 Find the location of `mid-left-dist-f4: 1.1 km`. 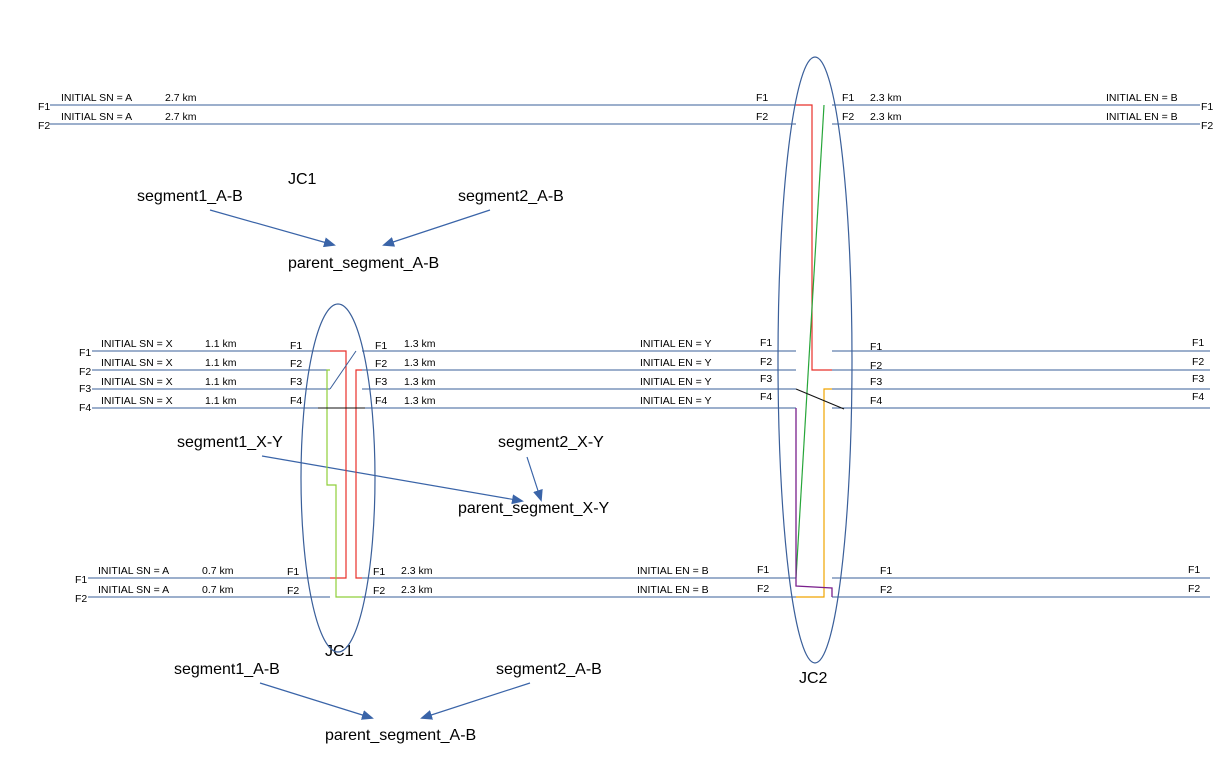

mid-left-dist-f4: 1.1 km is located at coordinates (221, 401).